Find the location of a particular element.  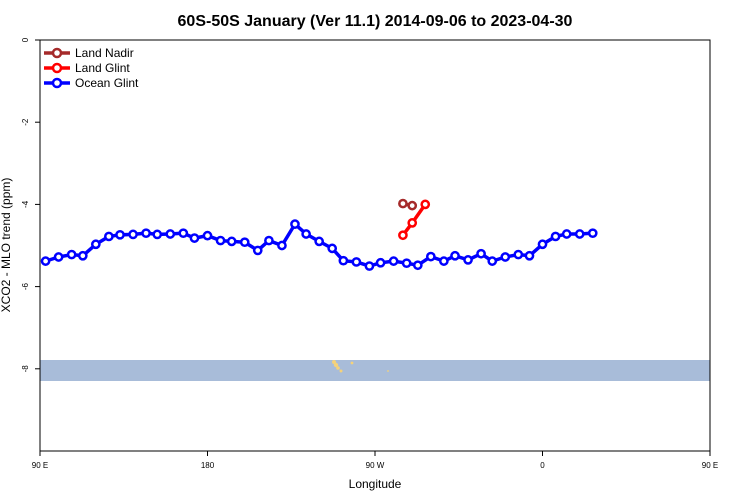

x-axis-label: Longitude is located at coordinates (375, 484).